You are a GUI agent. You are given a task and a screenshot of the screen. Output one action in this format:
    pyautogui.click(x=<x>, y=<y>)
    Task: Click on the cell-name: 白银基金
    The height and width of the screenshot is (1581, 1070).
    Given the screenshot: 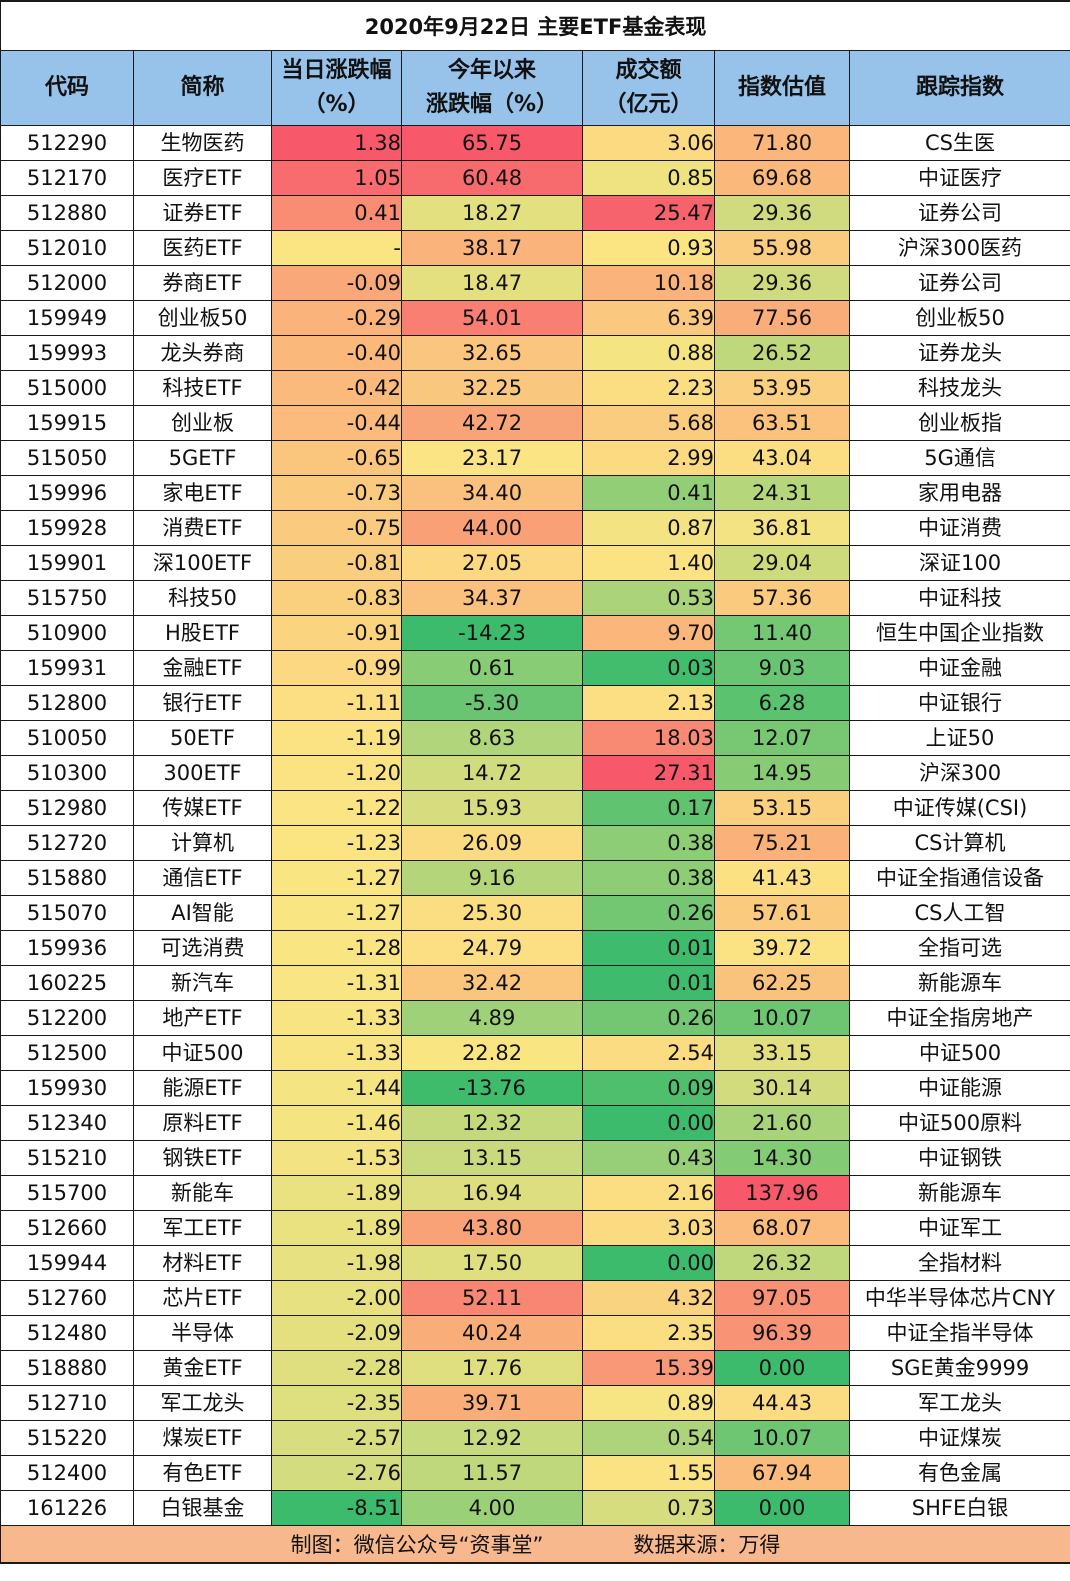 What is the action you would take?
    pyautogui.click(x=202, y=1508)
    